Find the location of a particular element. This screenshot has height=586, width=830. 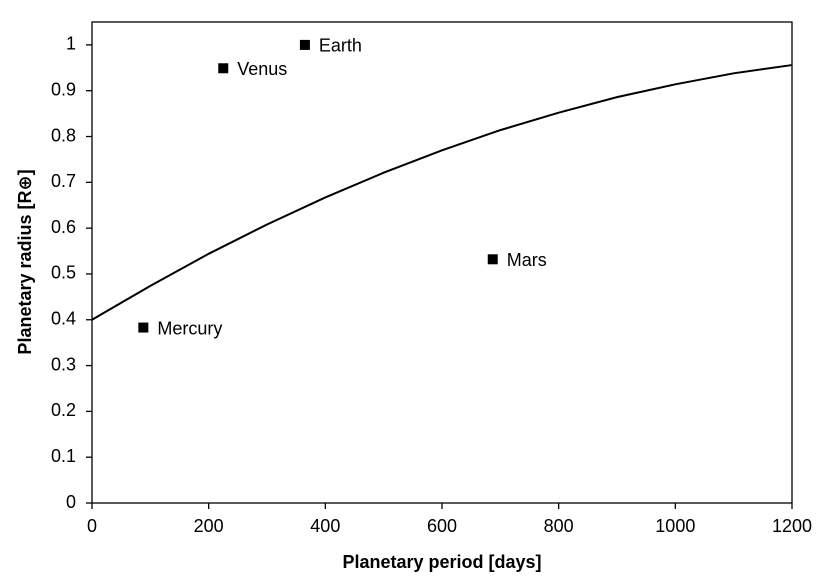

x-tick-label: 200 is located at coordinates (209, 526).